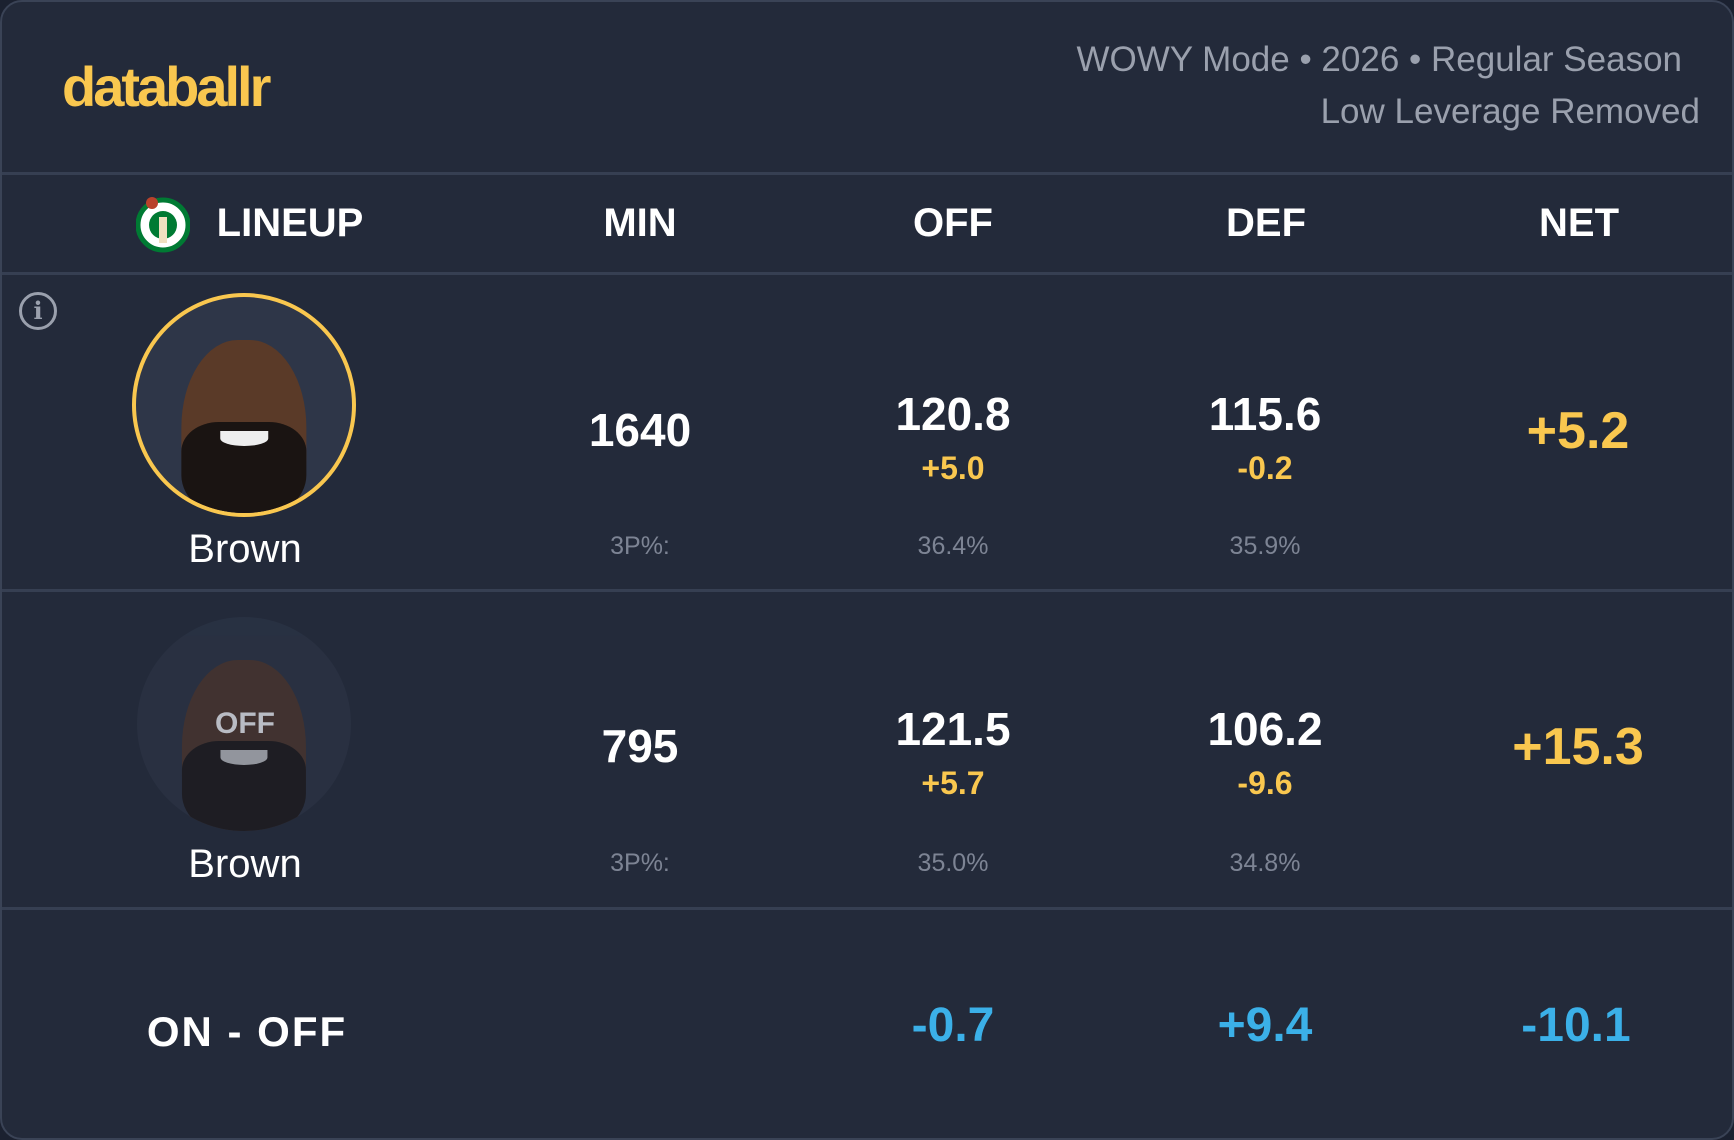 The height and width of the screenshot is (1140, 1734). I want to click on def-3p: 34.8%, so click(1265, 863).